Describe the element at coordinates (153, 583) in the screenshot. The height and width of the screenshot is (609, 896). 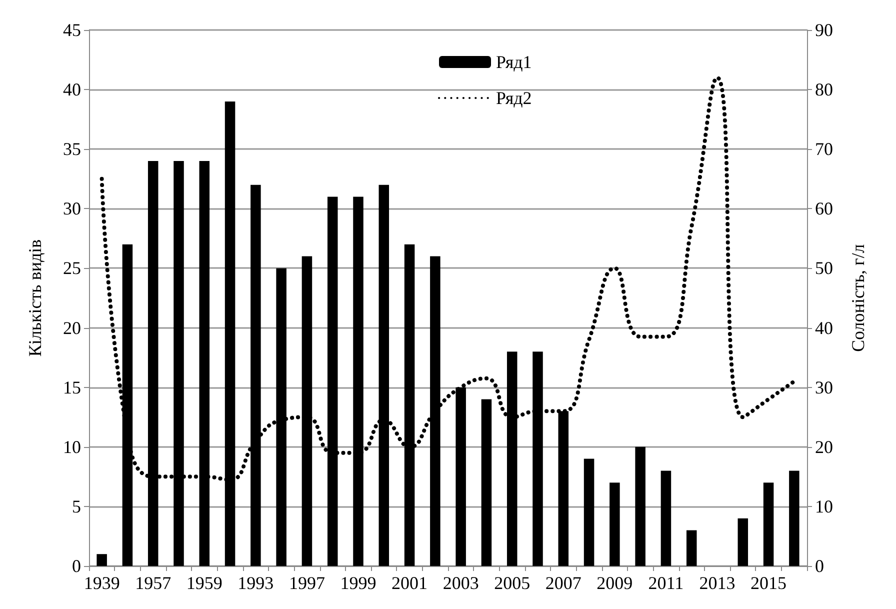
I see `x-tick-label: 1957` at that location.